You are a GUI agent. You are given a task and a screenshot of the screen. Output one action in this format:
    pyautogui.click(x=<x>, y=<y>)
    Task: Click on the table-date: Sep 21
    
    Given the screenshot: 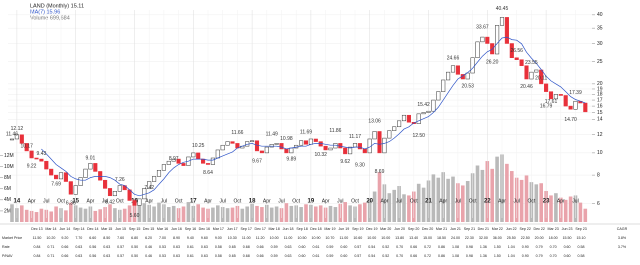 What is the action you would take?
    pyautogui.click(x=469, y=229)
    